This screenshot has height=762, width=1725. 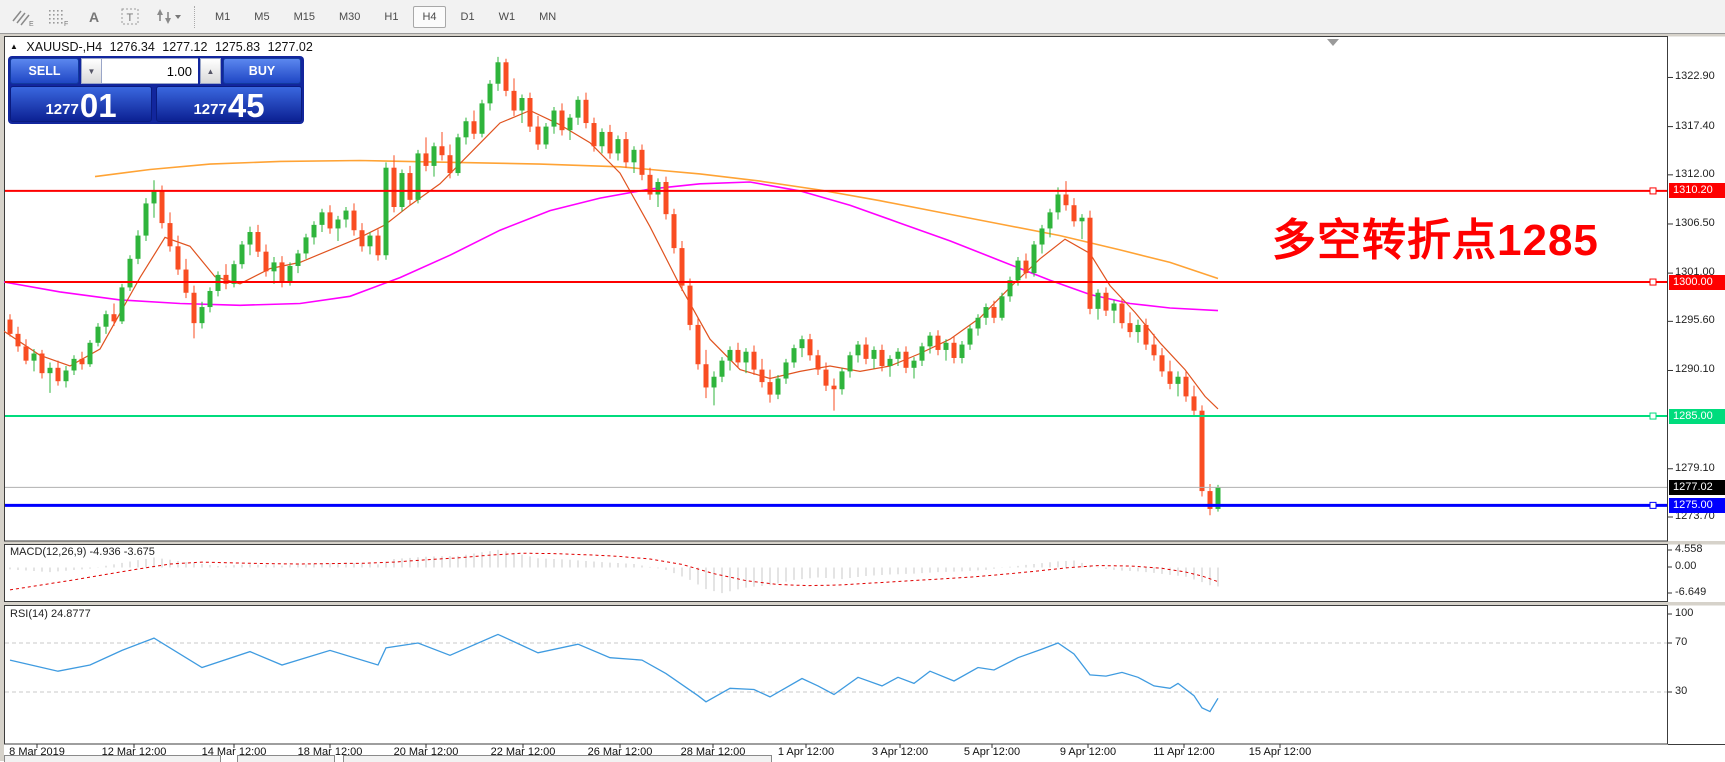 I want to click on macd-values: -4.936 -3.675, so click(x=122, y=552).